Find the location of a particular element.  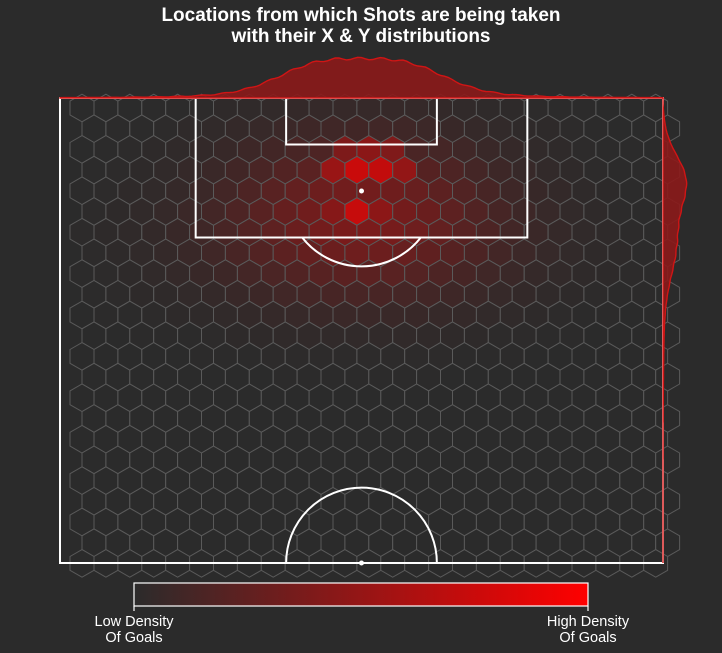

penalty-spot is located at coordinates (361, 191).